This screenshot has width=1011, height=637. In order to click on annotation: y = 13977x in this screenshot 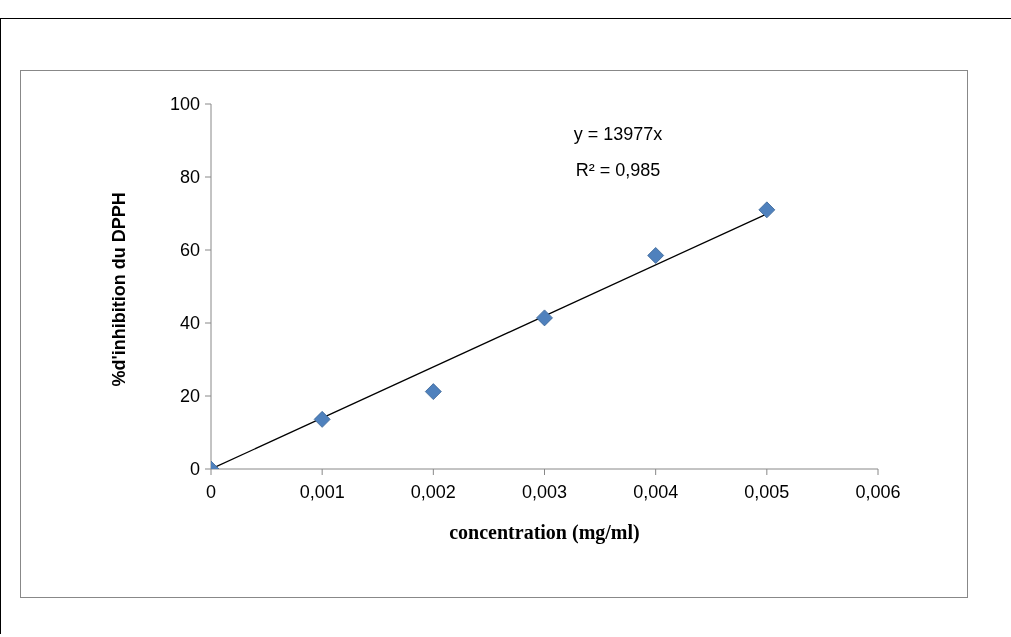, I will do `click(618, 134)`.